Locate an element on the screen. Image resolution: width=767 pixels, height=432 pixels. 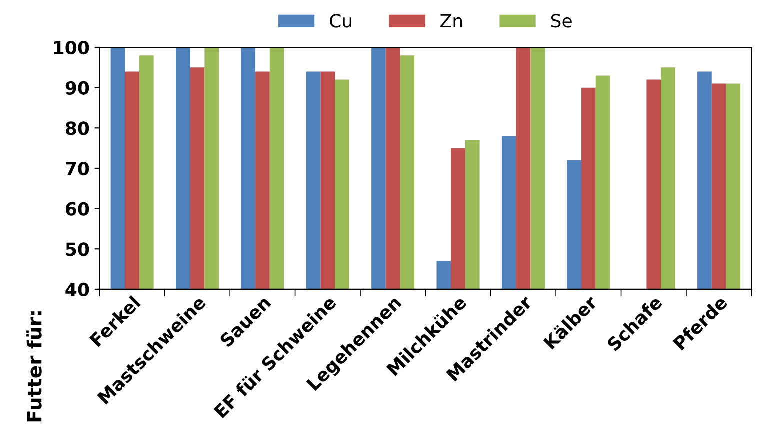
legend-label: Se is located at coordinates (561, 21).